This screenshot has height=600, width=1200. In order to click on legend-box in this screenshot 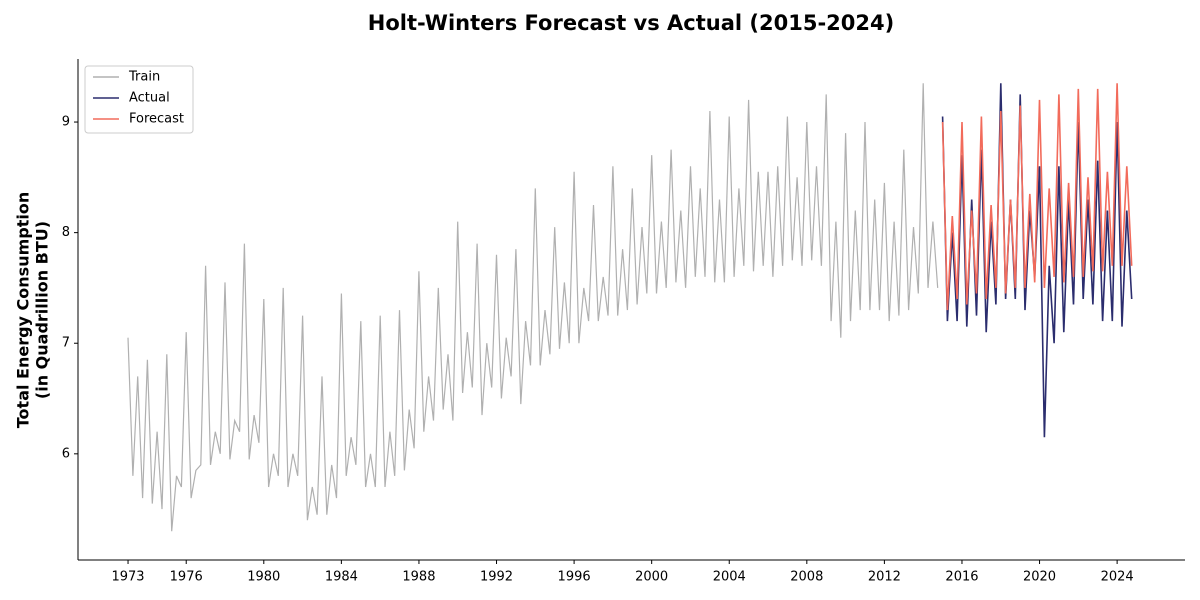, I will do `click(139, 99)`.